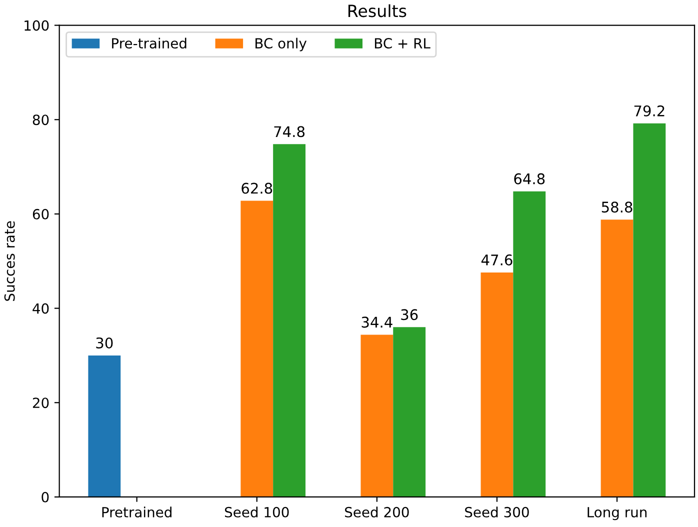 This screenshot has height=527, width=698. What do you see at coordinates (497, 512) in the screenshot?
I see `x-tick-label: Seed 300` at bounding box center [497, 512].